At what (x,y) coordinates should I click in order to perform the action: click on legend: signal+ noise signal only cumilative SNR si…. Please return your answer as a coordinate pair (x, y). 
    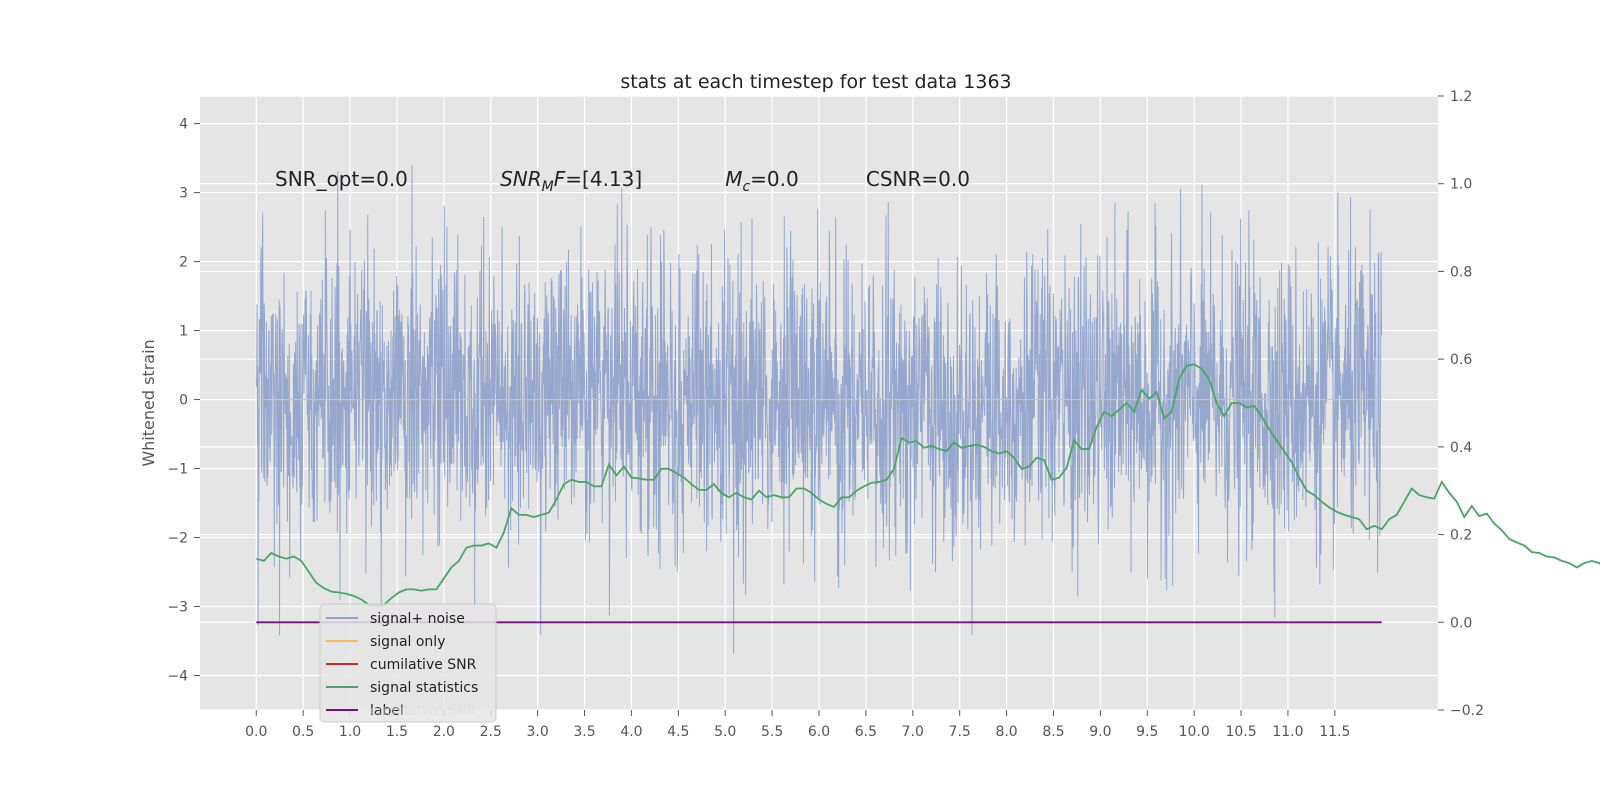
    Looking at the image, I should click on (408, 663).